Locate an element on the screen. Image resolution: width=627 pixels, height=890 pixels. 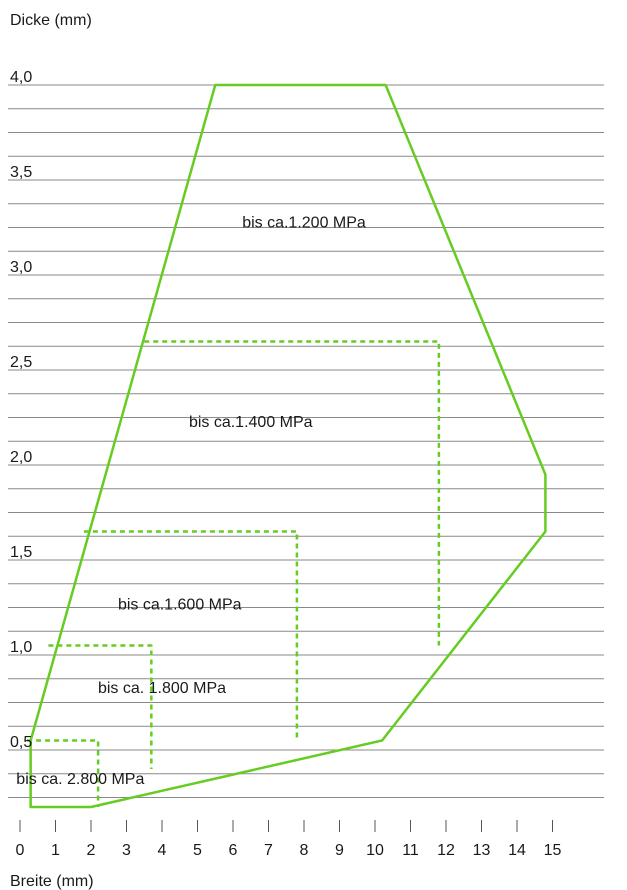
x-tick-label: 4 is located at coordinates (162, 850).